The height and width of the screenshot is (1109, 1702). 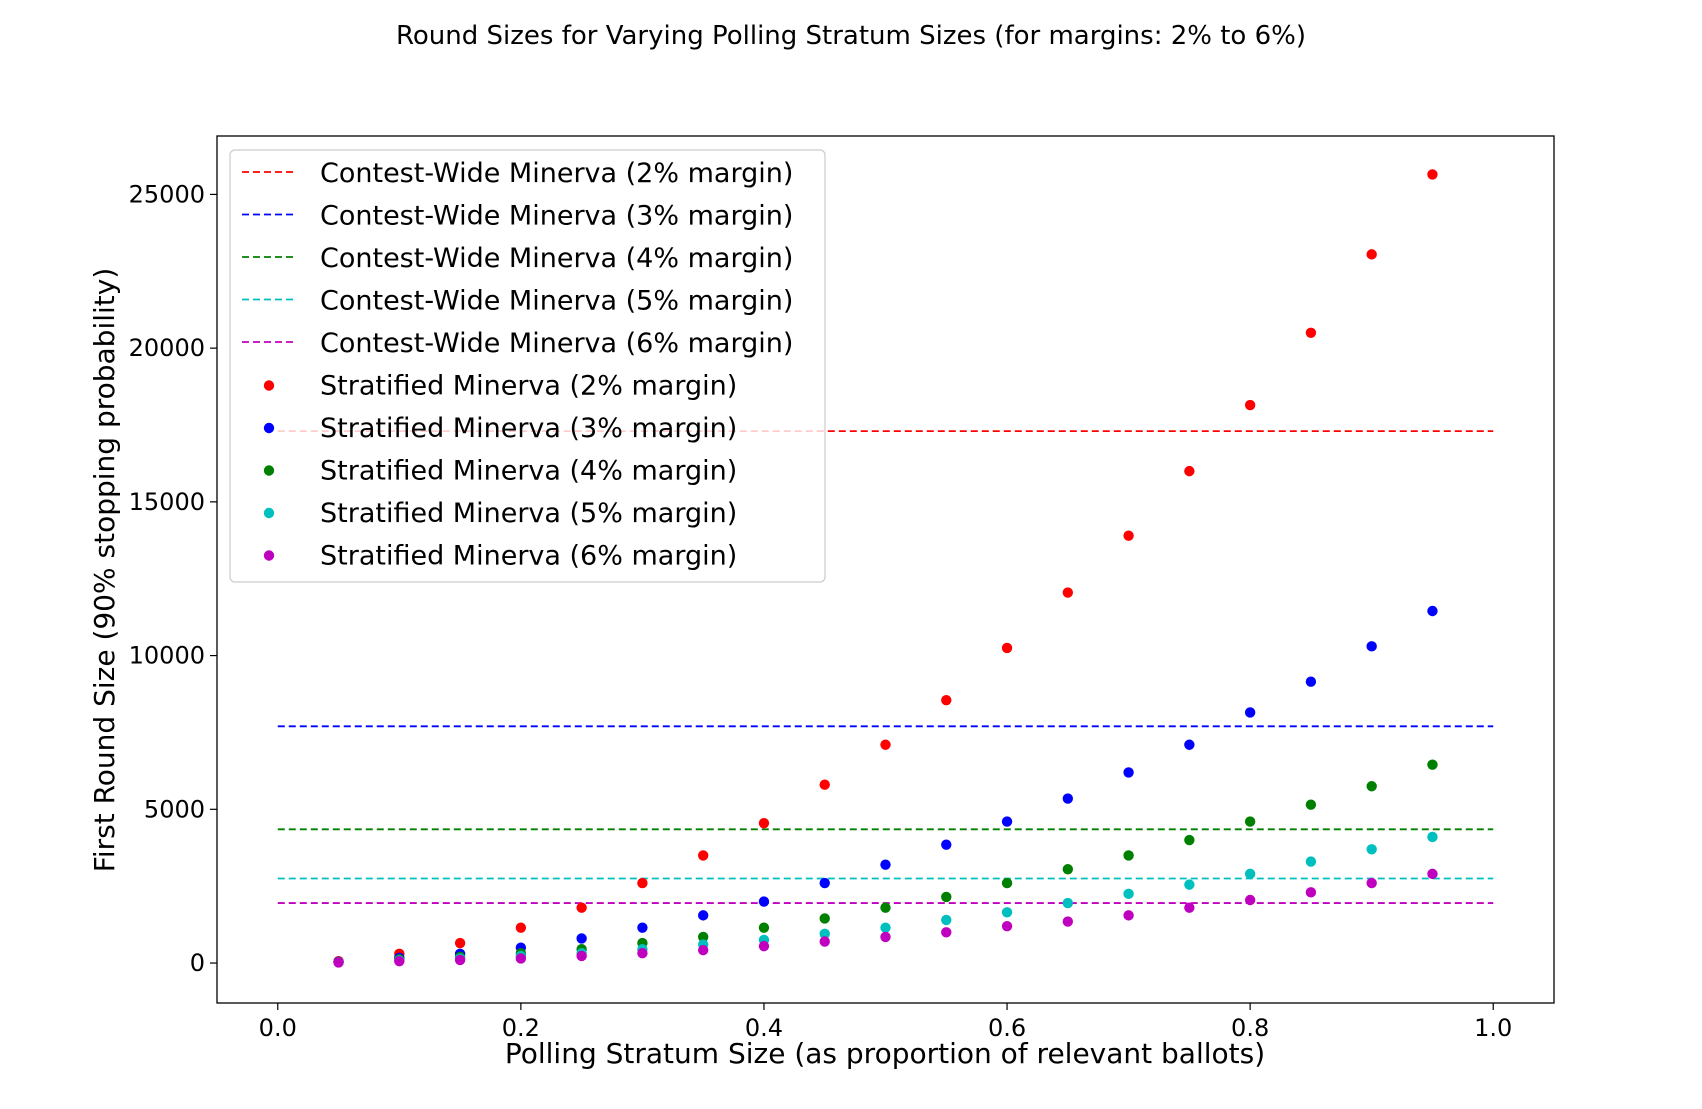 I want to click on x-tick-label: 0.4, so click(x=764, y=1028).